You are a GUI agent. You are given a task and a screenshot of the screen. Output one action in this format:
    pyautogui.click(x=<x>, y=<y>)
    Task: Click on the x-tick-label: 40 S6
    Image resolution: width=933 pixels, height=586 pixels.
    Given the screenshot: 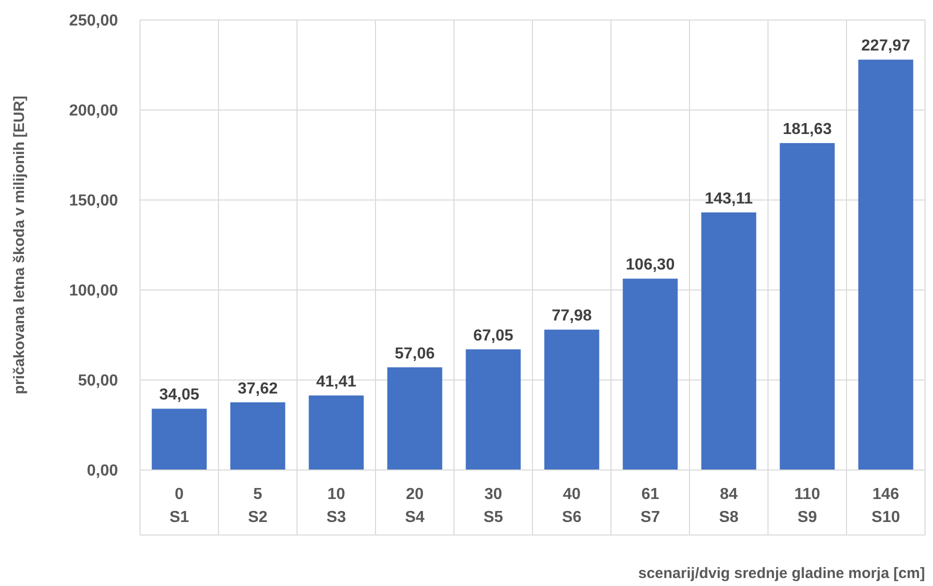 What is the action you would take?
    pyautogui.click(x=572, y=506)
    